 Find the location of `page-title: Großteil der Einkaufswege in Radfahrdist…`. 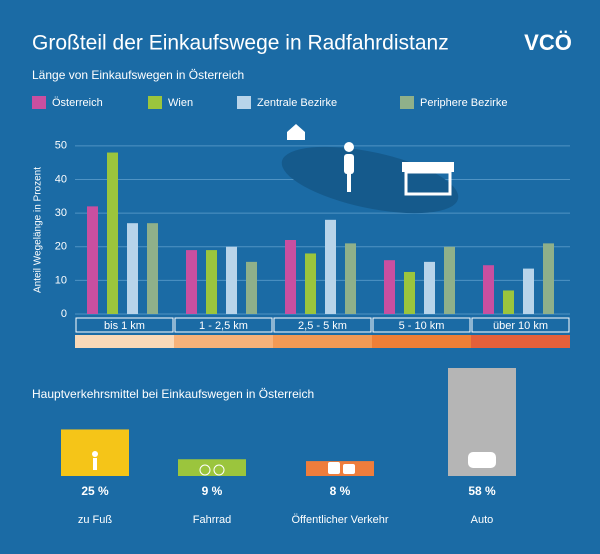

page-title: Großteil der Einkaufswege in Radfahrdist… is located at coordinates (240, 43).